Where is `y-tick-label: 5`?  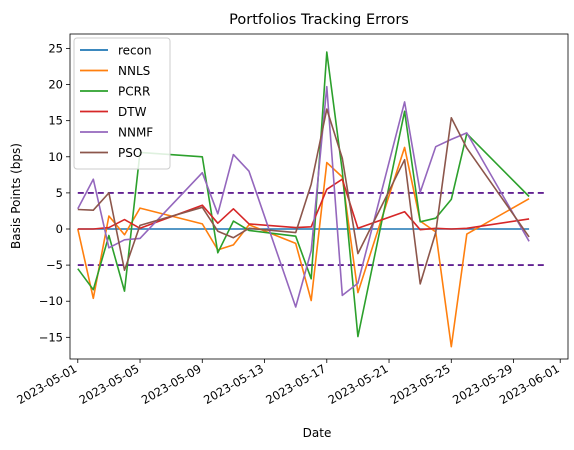 y-tick-label: 5 is located at coordinates (59, 193).